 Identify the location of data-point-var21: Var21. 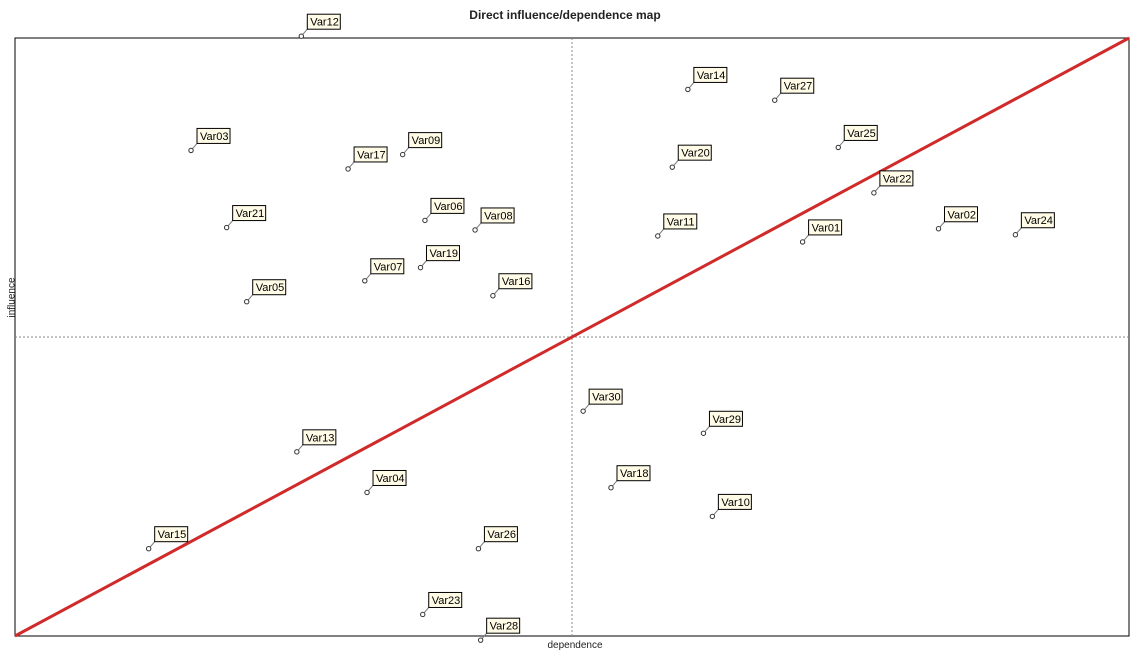
(245, 218).